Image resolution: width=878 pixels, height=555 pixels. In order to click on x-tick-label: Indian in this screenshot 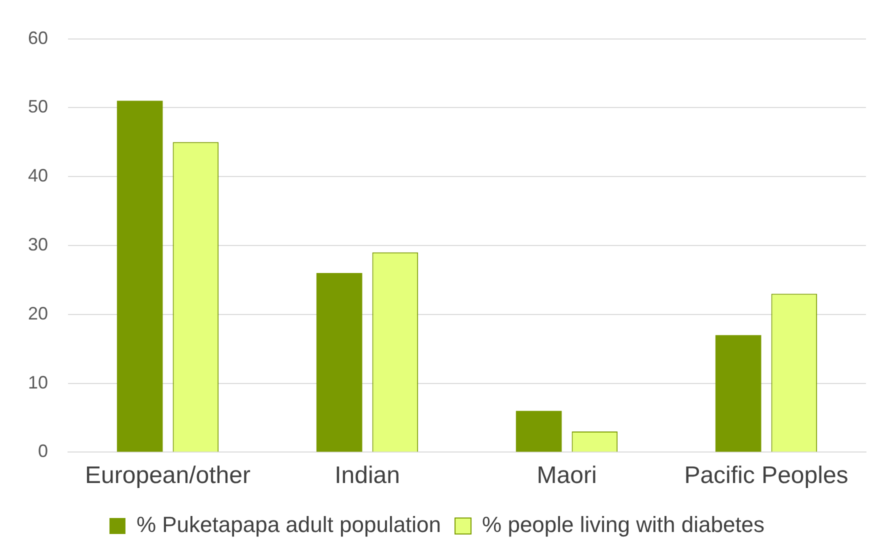, I will do `click(367, 476)`.